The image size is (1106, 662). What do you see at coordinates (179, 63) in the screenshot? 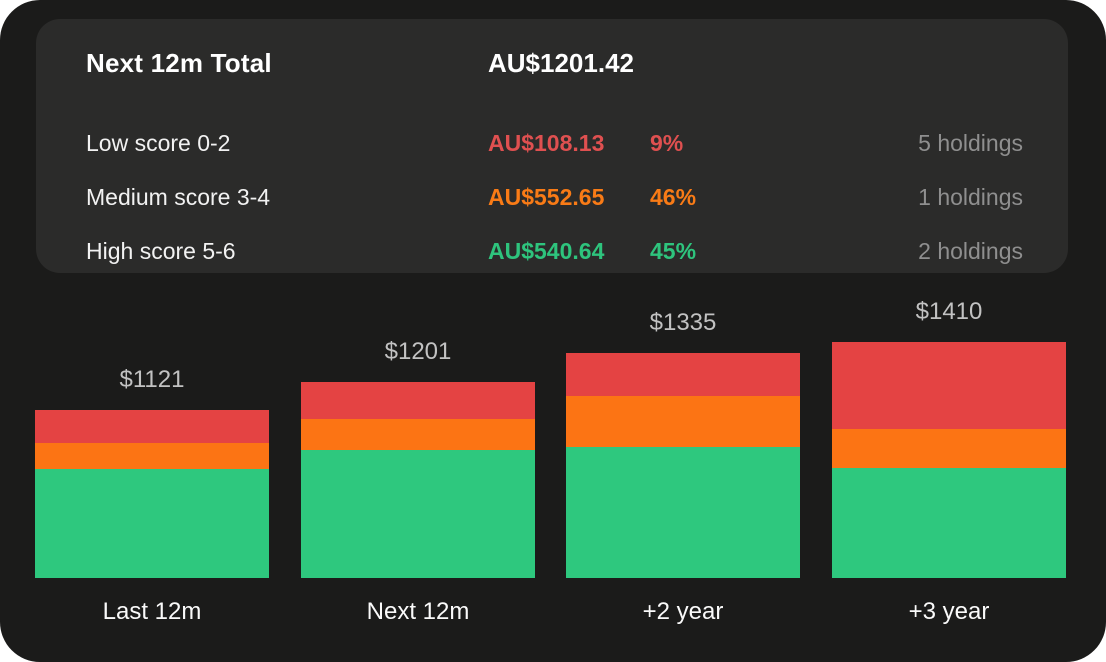
I see `summary-title: Next 12m Total` at bounding box center [179, 63].